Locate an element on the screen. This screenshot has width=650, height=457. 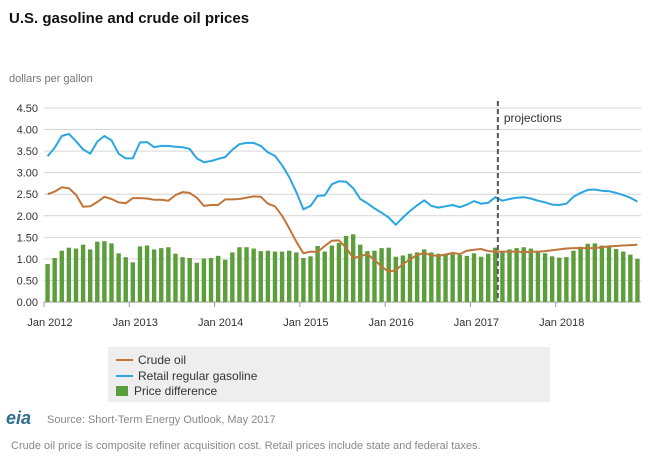
legend-label-crude: Crude oil is located at coordinates (162, 360).